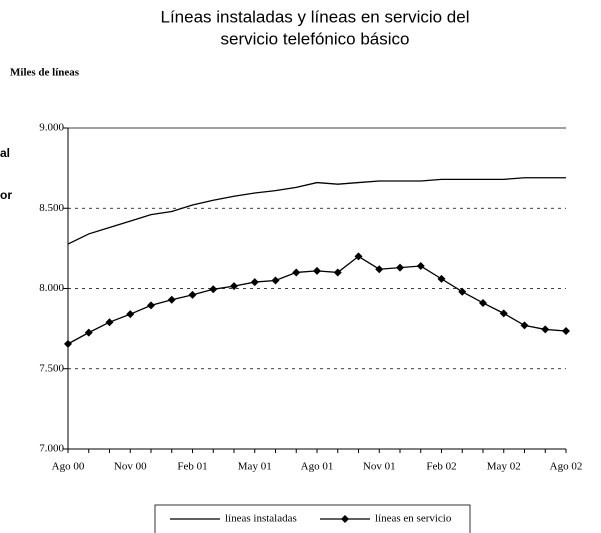  What do you see at coordinates (6, 195) in the screenshot?
I see `annotation: or` at bounding box center [6, 195].